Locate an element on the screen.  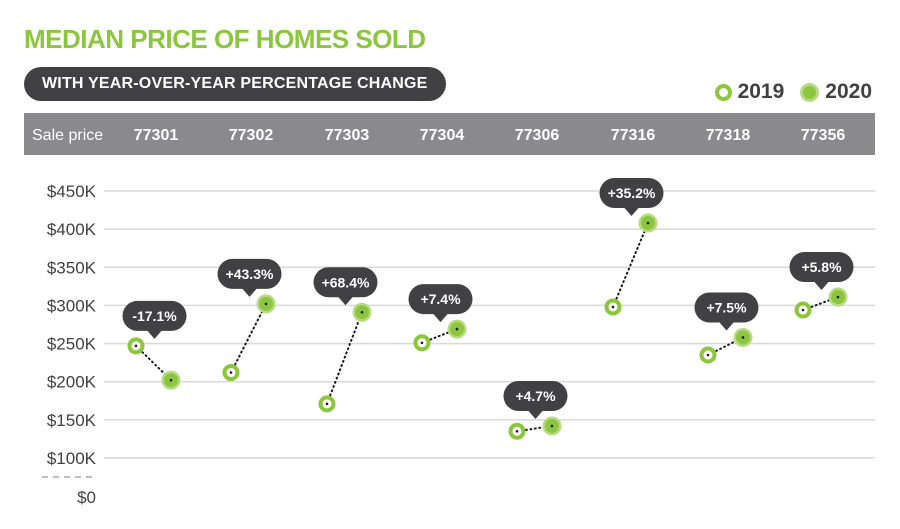
header-zip-77306: 77306 is located at coordinates (537, 135).